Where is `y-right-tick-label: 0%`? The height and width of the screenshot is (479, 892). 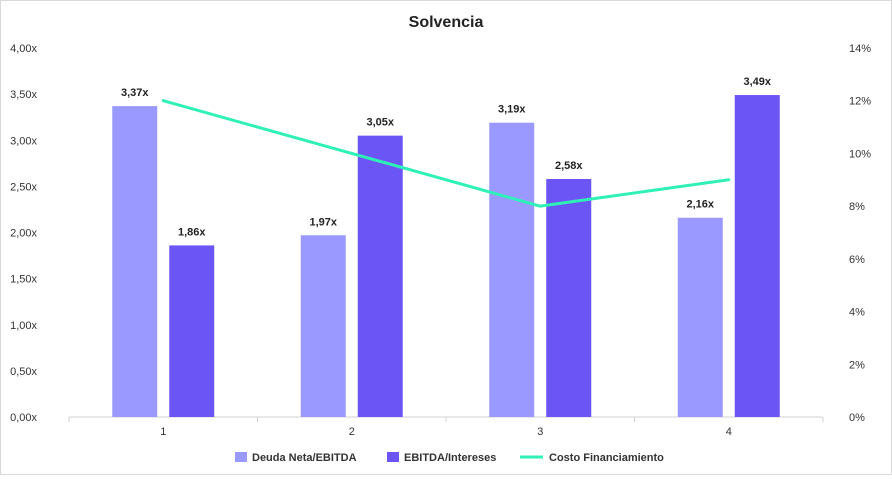 y-right-tick-label: 0% is located at coordinates (857, 418).